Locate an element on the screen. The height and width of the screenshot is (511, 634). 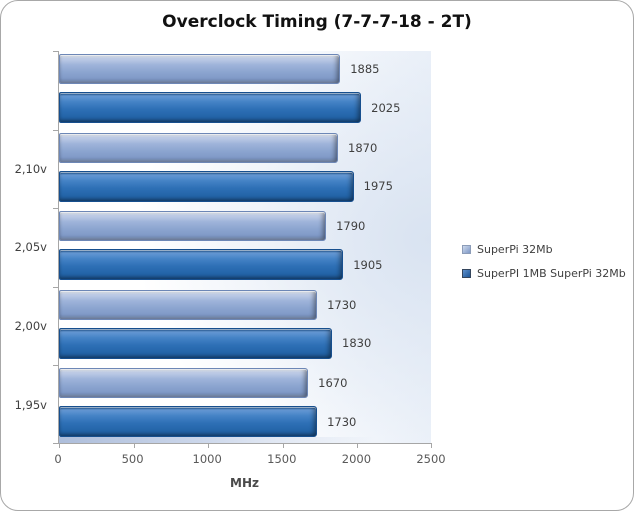
bar-value-label: 1870 is located at coordinates (363, 147).